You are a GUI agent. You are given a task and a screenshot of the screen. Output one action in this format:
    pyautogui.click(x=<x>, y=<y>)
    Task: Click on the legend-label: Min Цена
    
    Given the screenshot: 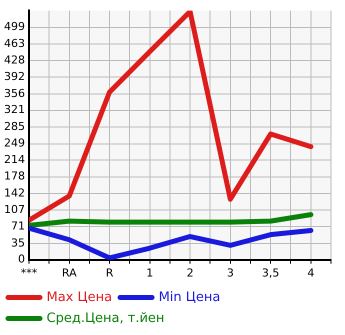 What is the action you would take?
    pyautogui.click(x=189, y=297)
    